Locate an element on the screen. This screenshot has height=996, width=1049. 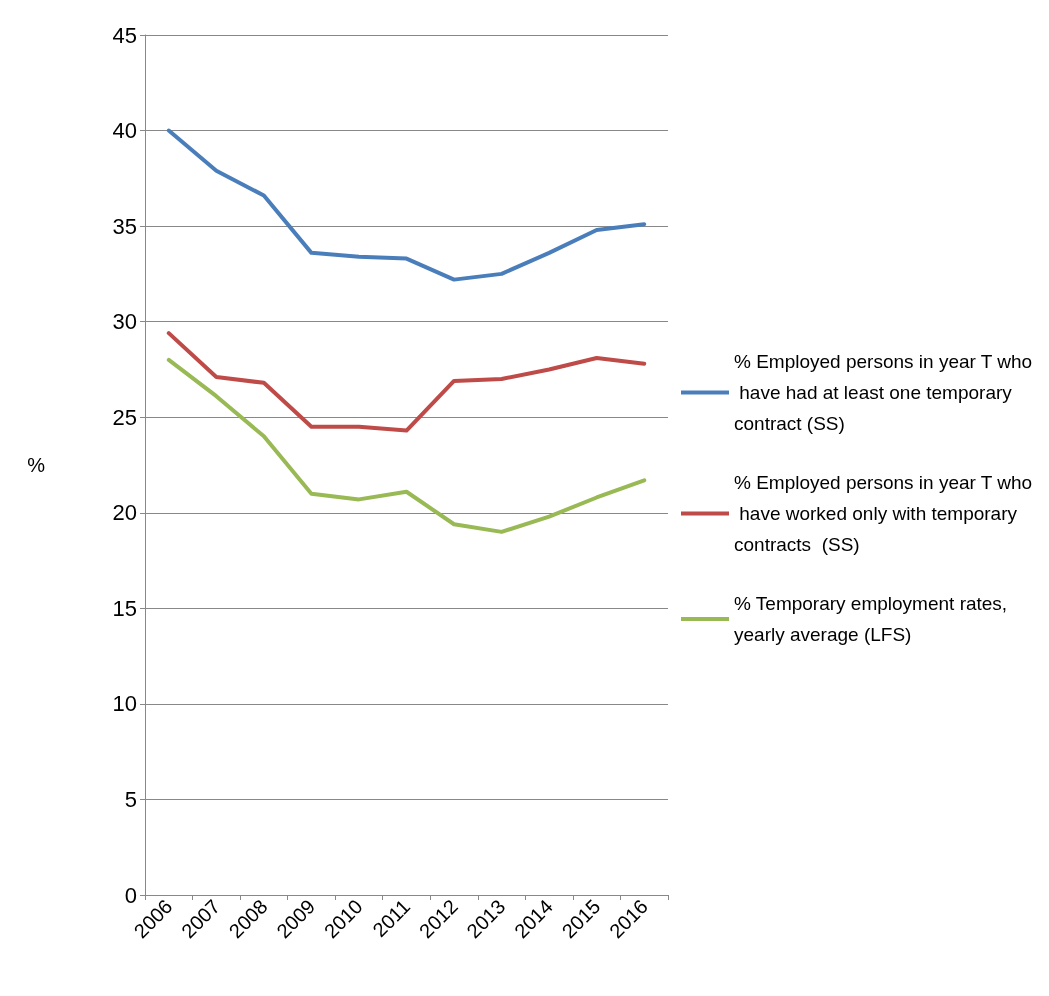
y-tick-label: 45 is located at coordinates (124, 35).